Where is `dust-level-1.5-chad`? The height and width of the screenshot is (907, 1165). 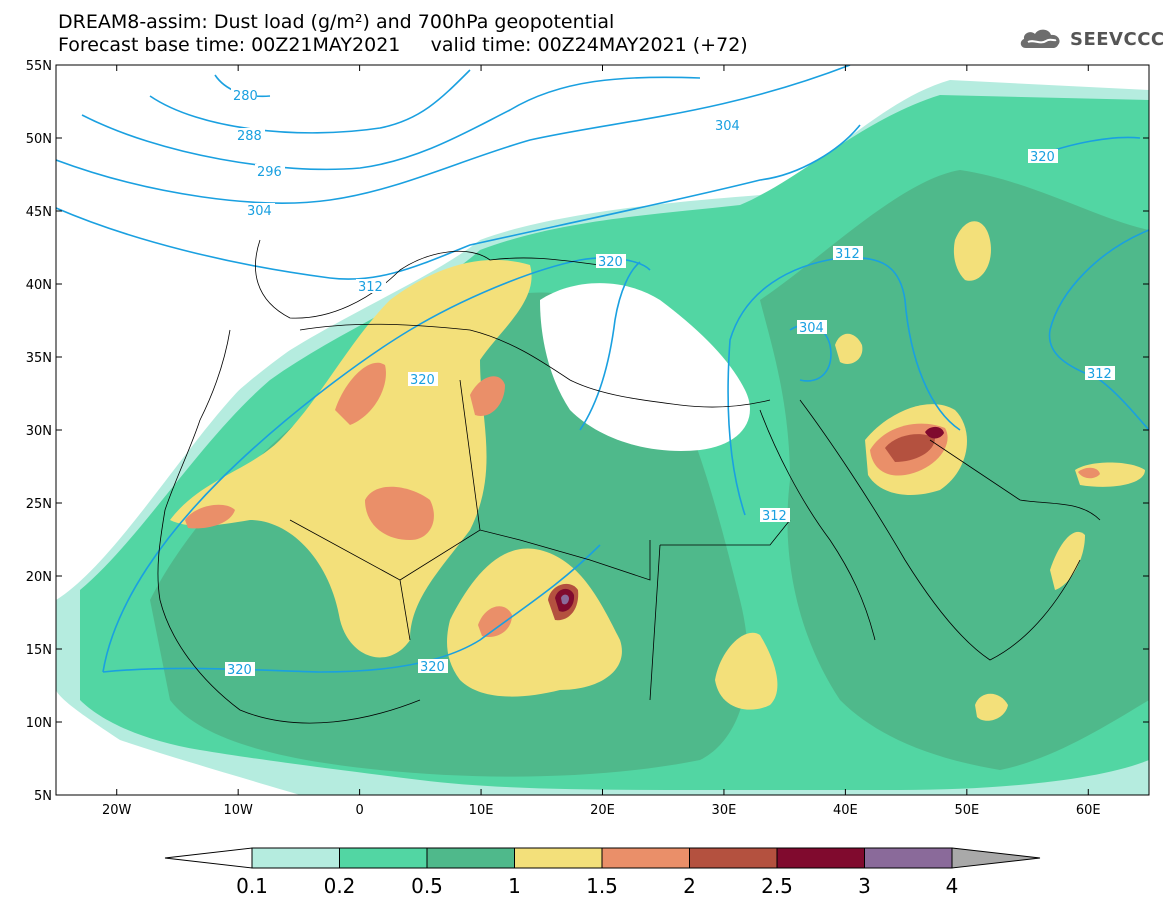 dust-level-1.5-chad is located at coordinates (495, 622).